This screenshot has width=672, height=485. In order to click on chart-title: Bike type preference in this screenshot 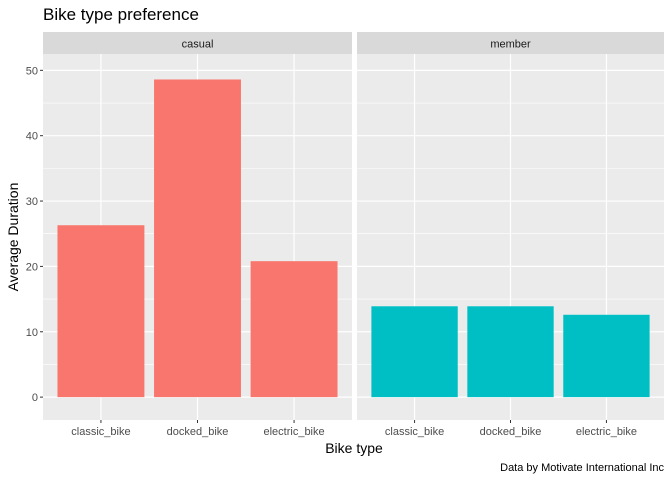, I will do `click(121, 14)`.